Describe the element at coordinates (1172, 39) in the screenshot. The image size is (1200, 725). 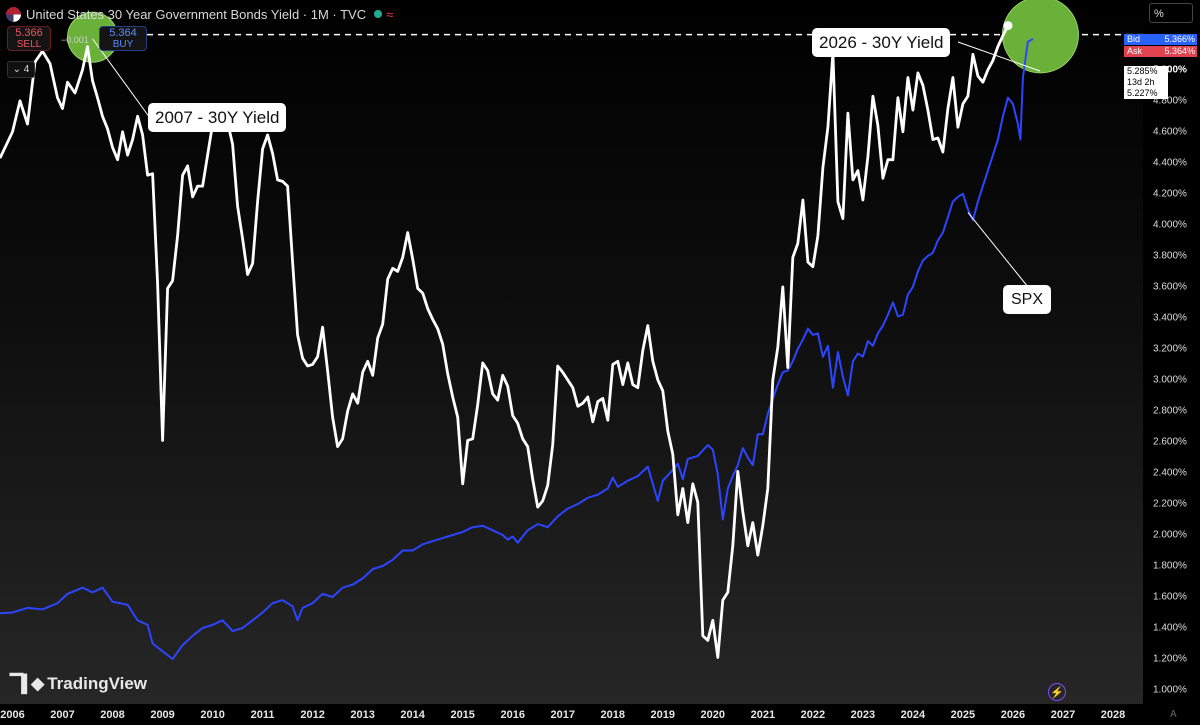
I see `bid-value: 5.366%` at that location.